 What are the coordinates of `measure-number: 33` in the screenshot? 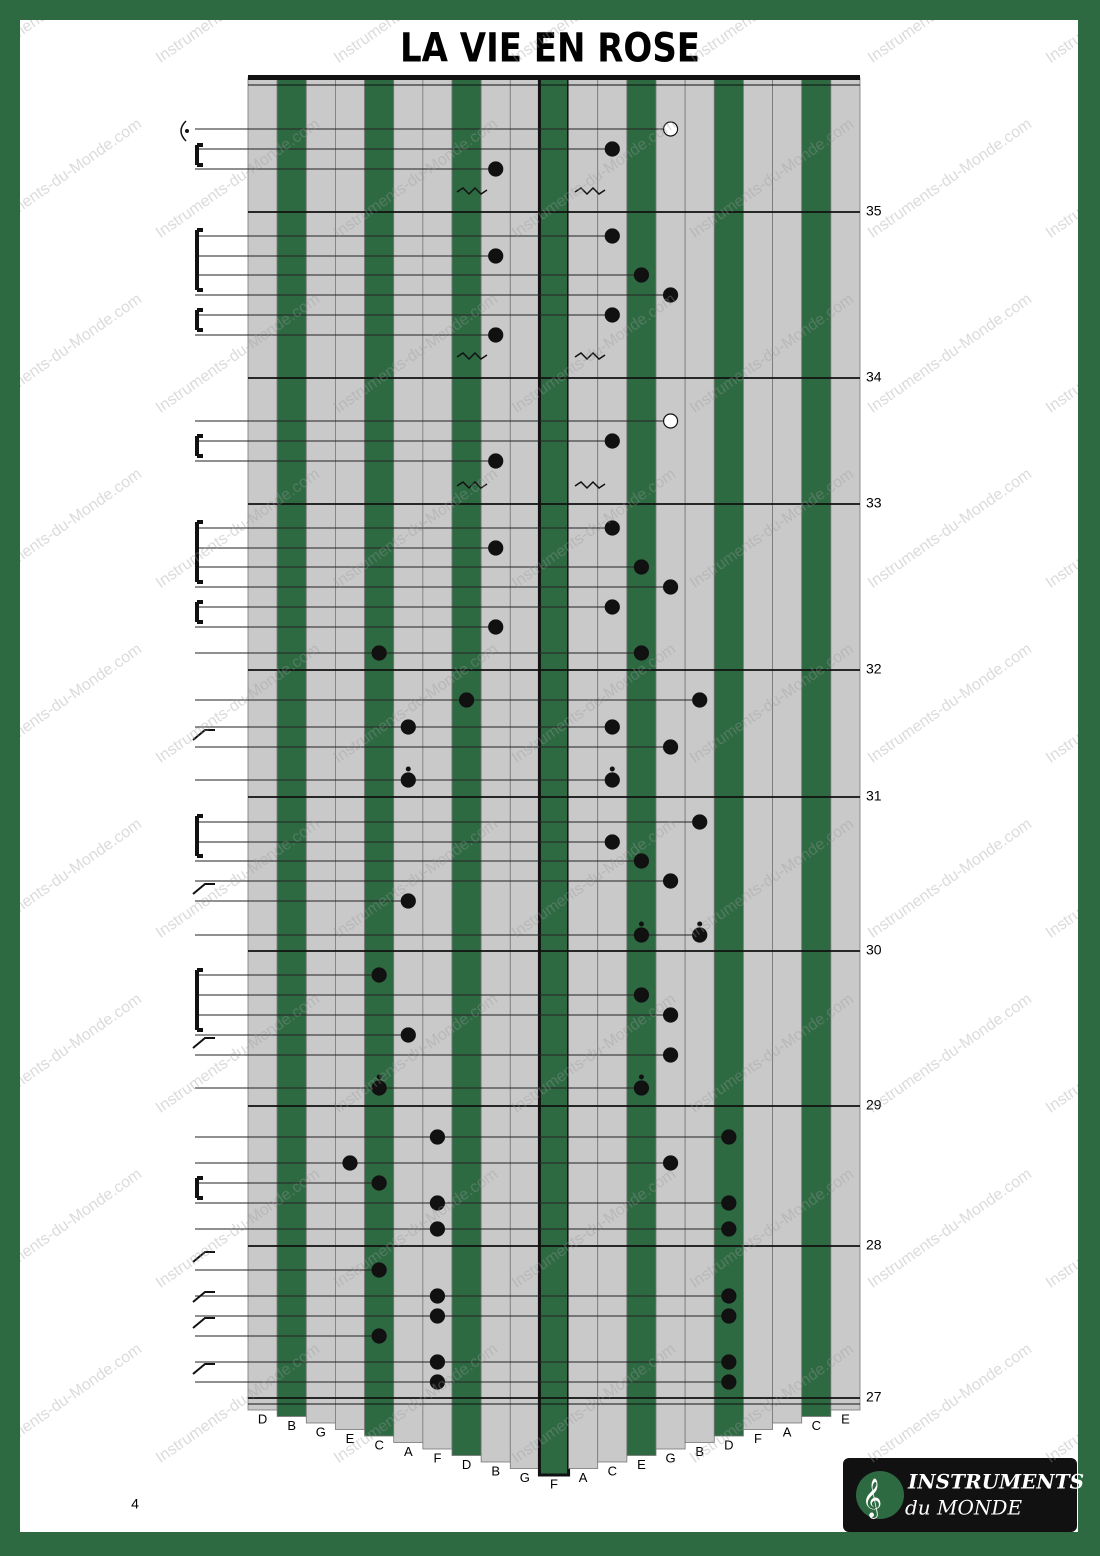 It's located at (874, 503).